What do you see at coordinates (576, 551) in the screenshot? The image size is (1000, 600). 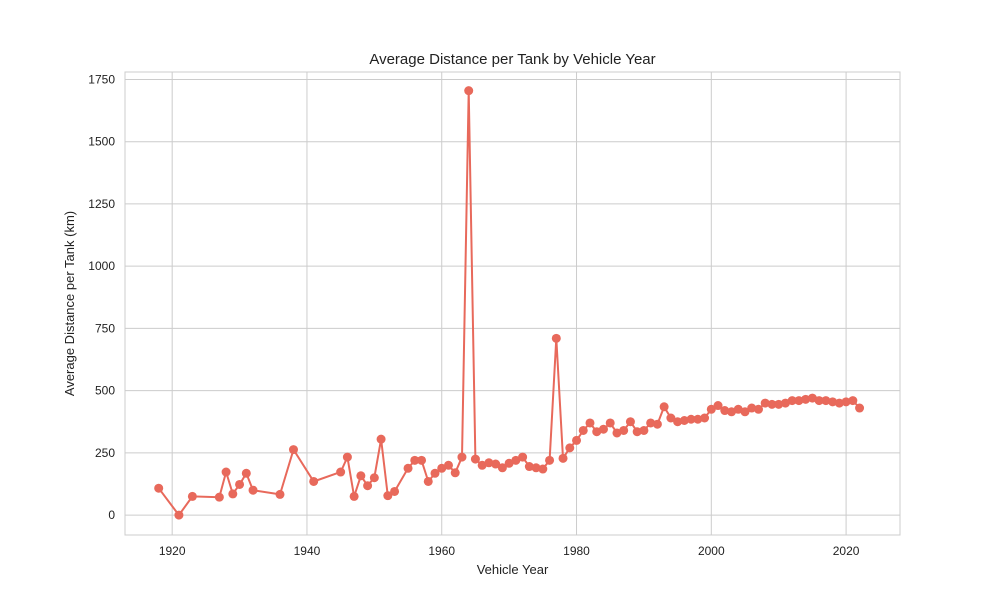 I see `x-tick-label: 1980` at bounding box center [576, 551].